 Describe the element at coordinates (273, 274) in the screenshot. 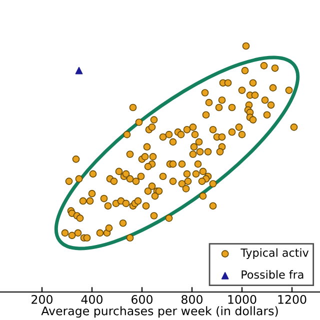

I see `legend-label: Possible fra` at that location.